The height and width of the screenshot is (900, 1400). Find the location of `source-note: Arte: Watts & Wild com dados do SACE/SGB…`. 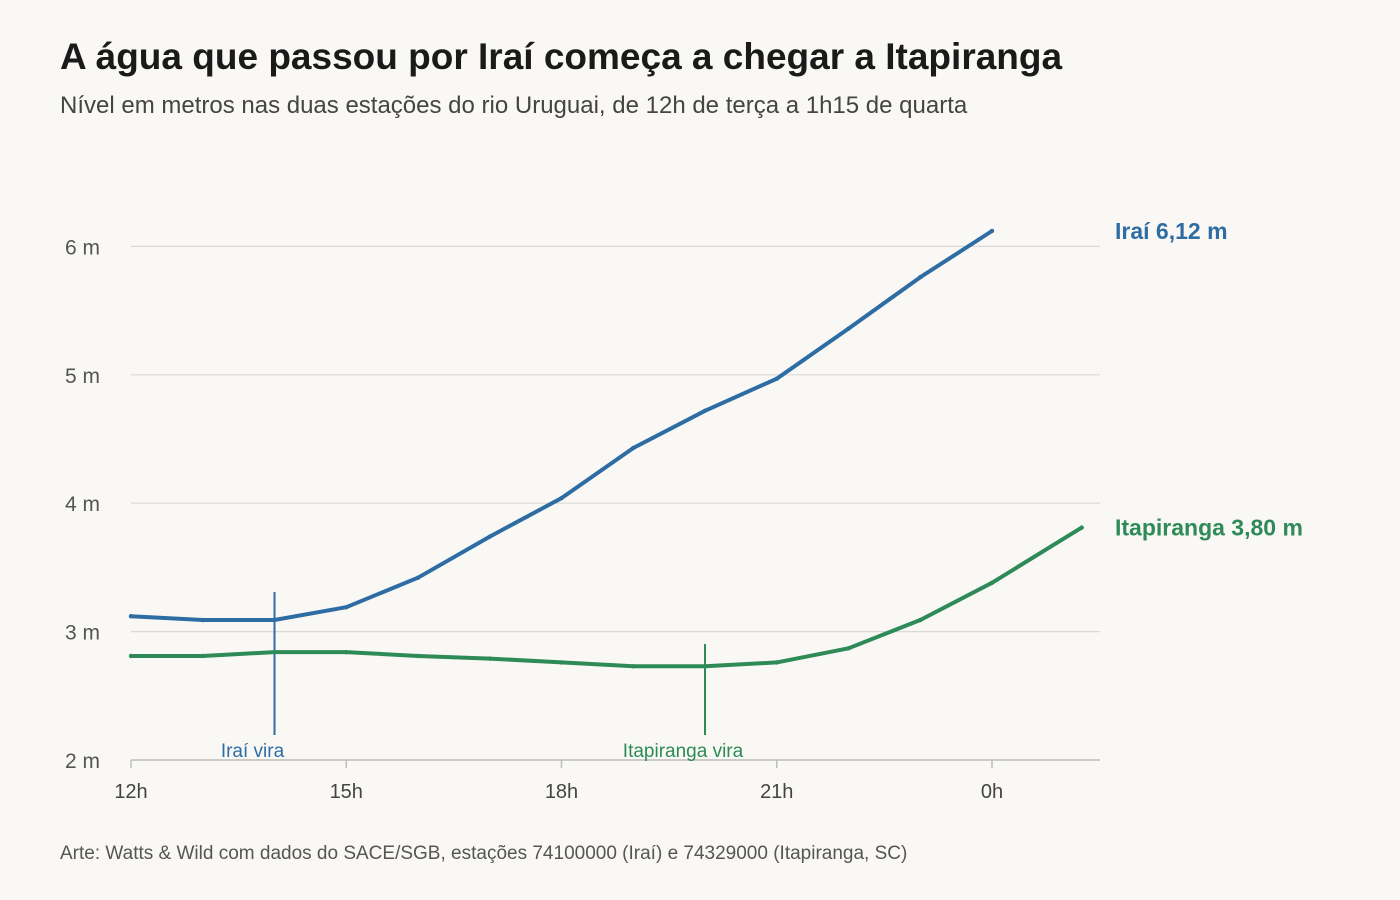

source-note: Arte: Watts & Wild com dados do SACE/SGB… is located at coordinates (484, 853).